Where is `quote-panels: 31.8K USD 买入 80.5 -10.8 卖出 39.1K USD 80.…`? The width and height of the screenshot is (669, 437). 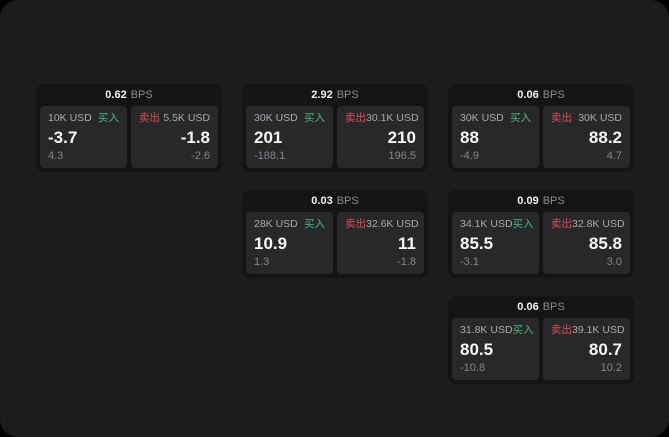 quote-panels: 31.8K USD 买入 80.5 -10.8 卖出 39.1K USD 80.… is located at coordinates (541, 351).